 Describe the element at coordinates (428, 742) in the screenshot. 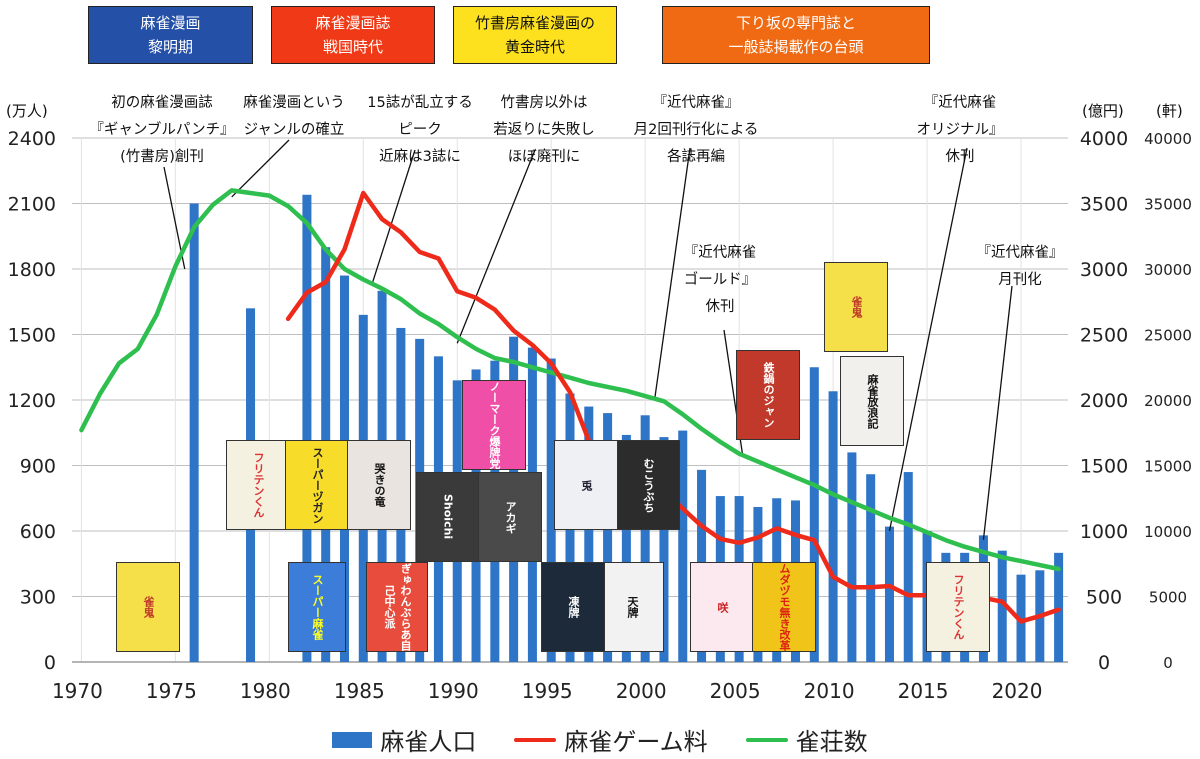

I see `legend-label-population: 麻雀人口` at that location.